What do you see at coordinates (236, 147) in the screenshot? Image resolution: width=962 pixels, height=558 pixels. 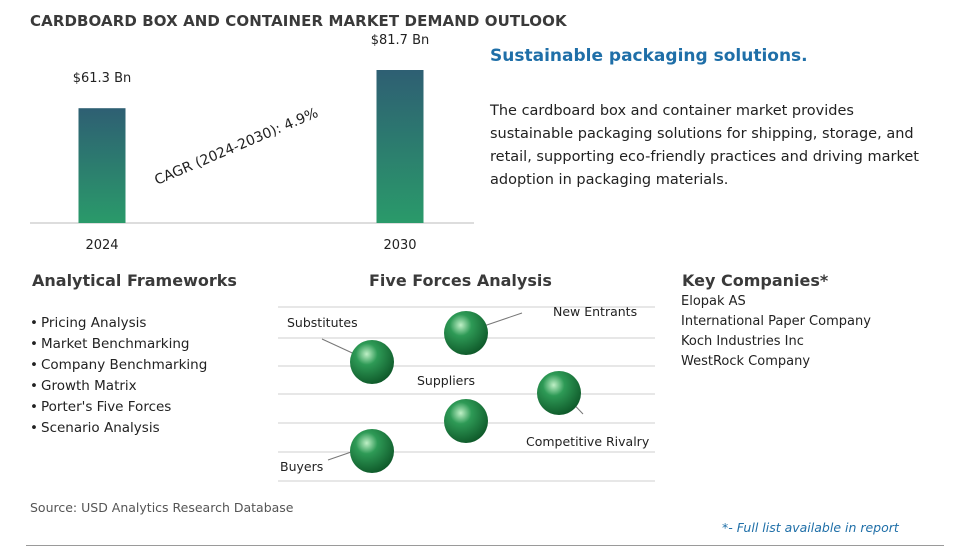 I see `cagr-annotation: CAGR (2024-2030): 4.9%` at bounding box center [236, 147].